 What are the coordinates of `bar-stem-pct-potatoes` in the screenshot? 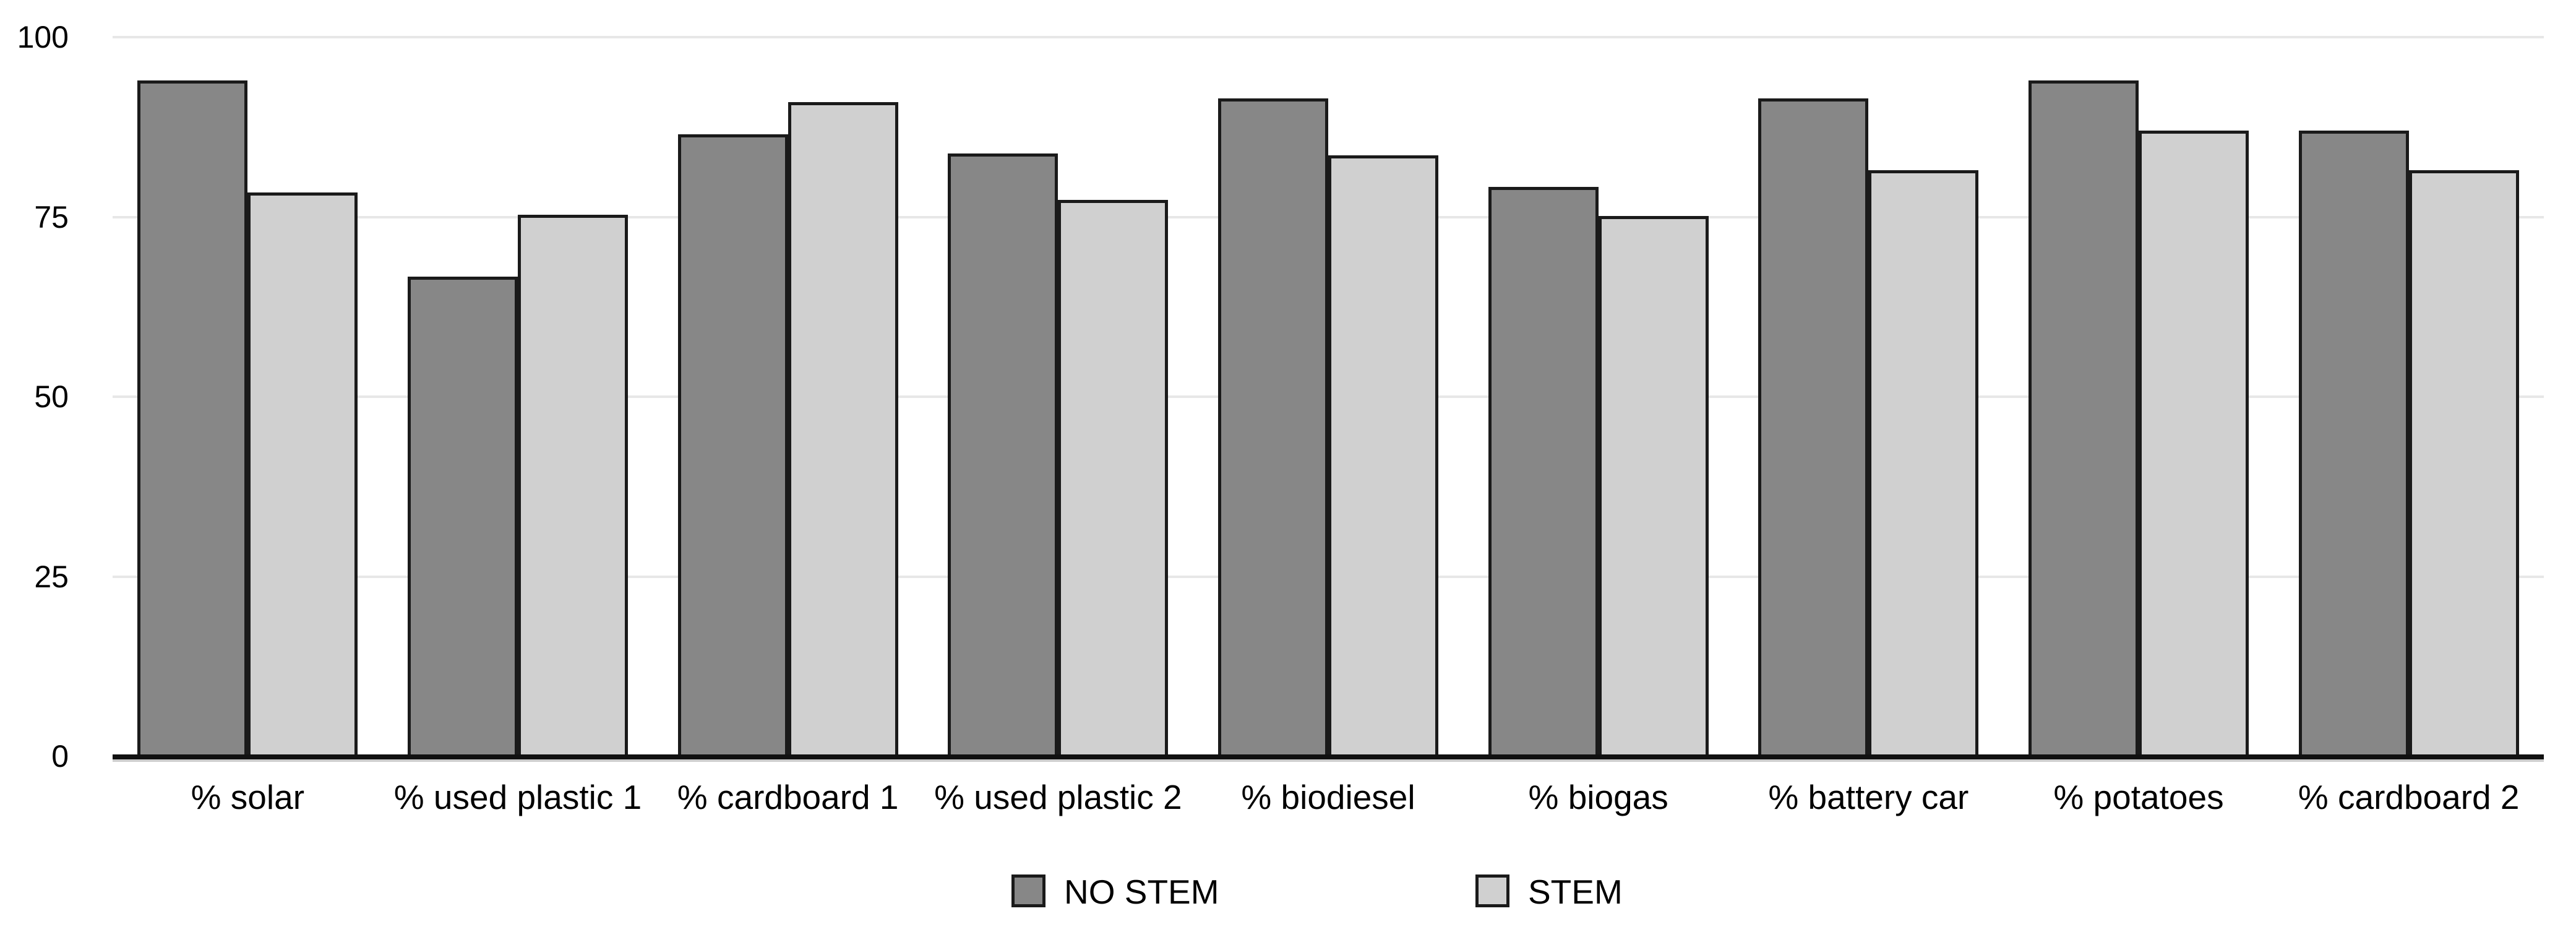 It's located at (2193, 444).